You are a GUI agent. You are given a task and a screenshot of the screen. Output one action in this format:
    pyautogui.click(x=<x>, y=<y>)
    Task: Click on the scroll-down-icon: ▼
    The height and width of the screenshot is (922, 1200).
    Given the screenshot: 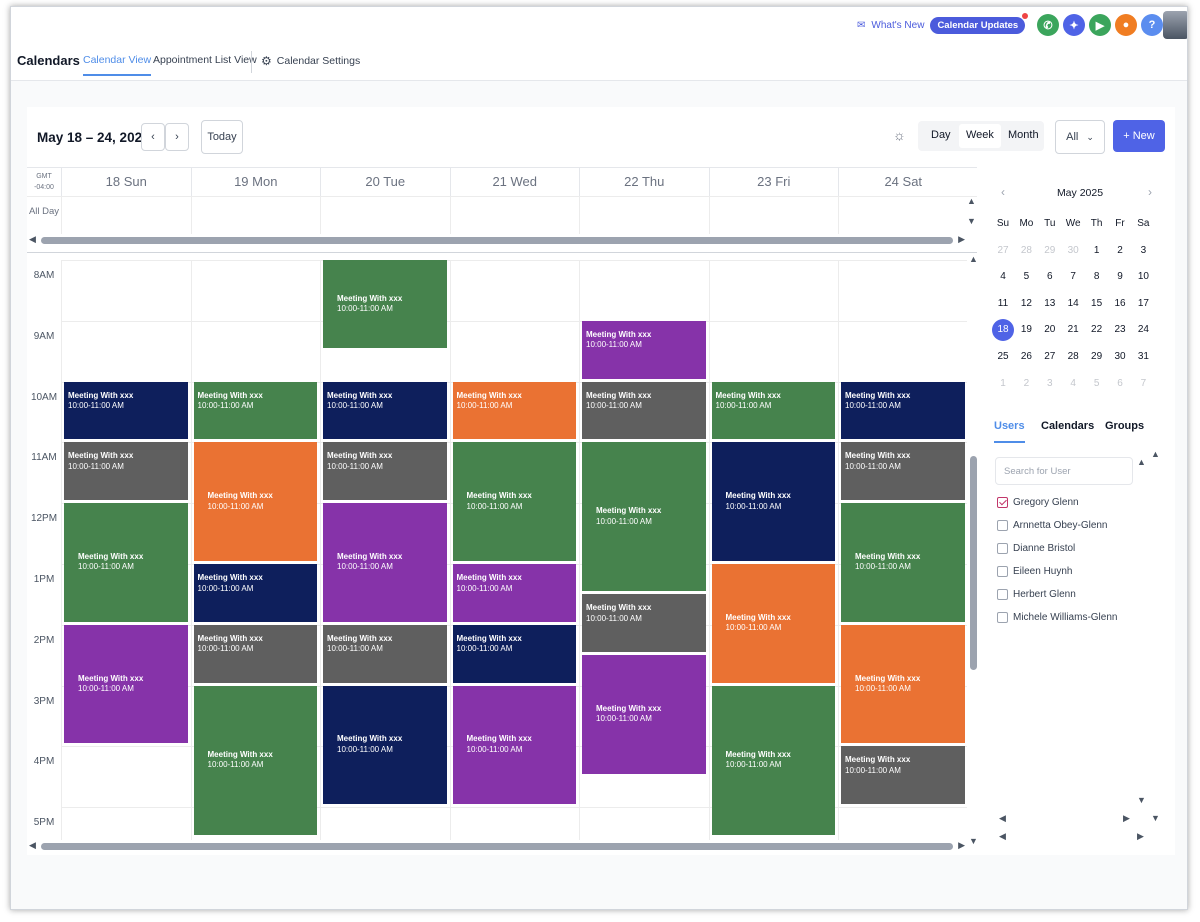 What is the action you would take?
    pyautogui.click(x=973, y=841)
    